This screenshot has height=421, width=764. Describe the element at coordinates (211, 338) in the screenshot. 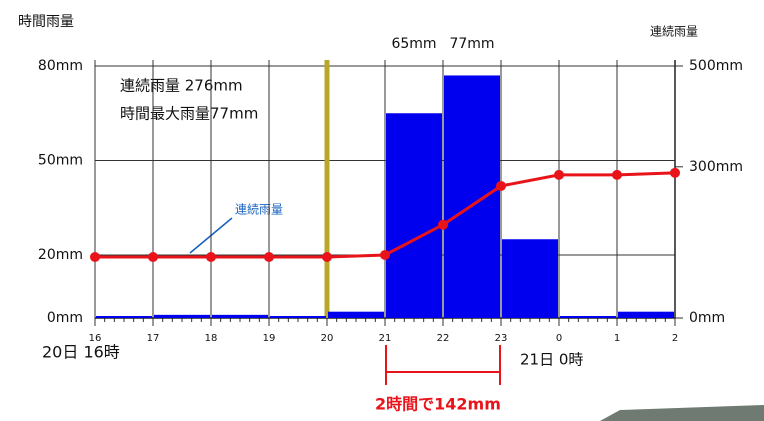

I see `x-tick-label: 18` at that location.